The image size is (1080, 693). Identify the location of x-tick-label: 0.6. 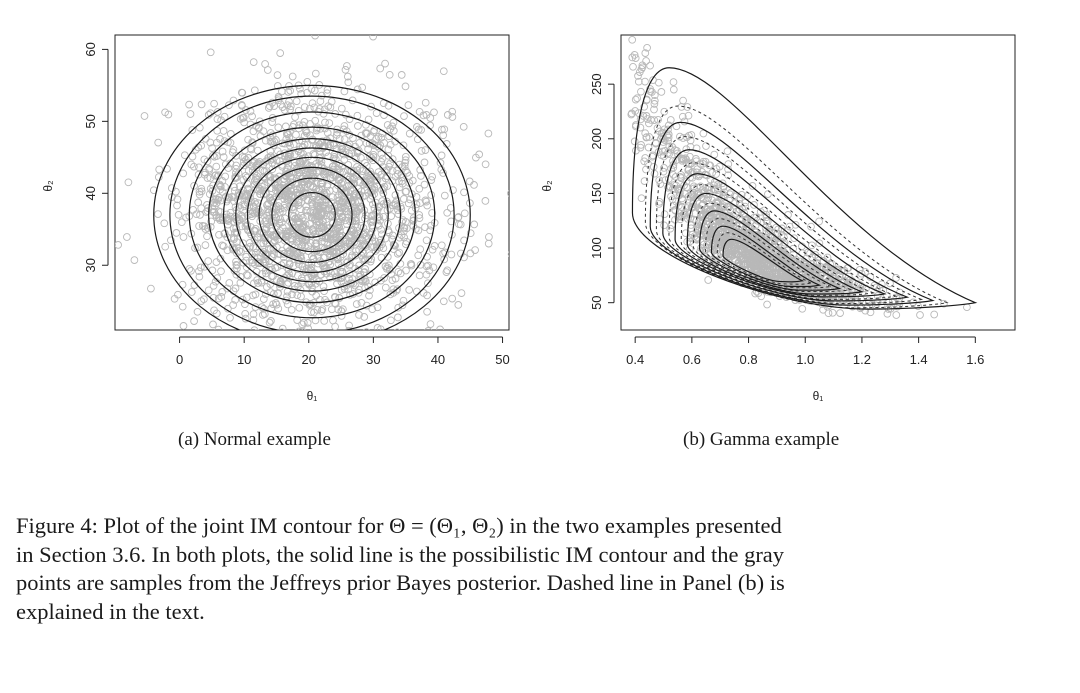
(692, 359).